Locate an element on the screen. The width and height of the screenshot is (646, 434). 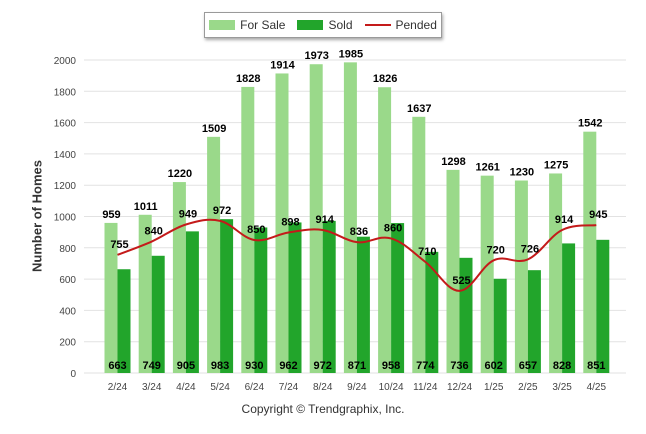
x-tick-label: 3/25 is located at coordinates (562, 387).